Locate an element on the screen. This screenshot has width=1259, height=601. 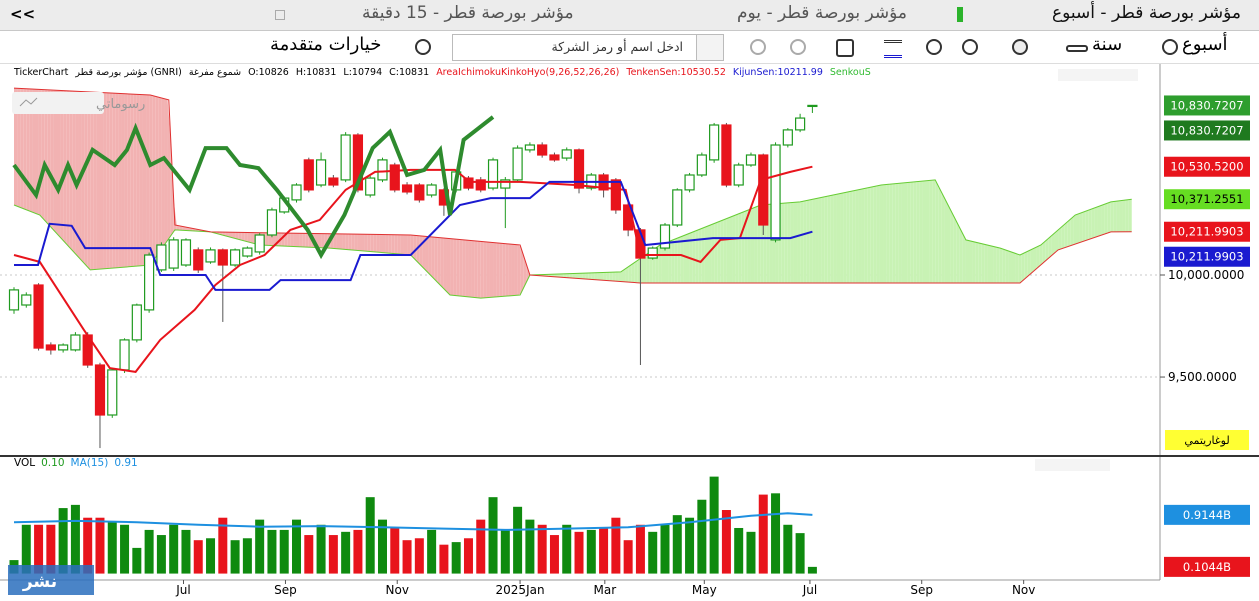
search-placeholder: ادخل اسم أو رمز الشركة is located at coordinates (617, 46).